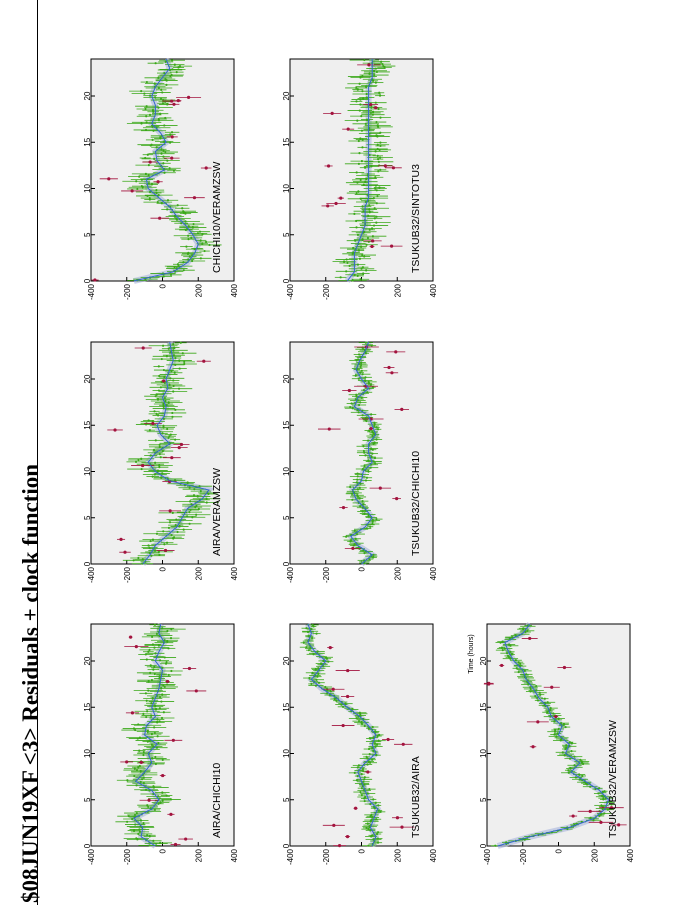 The image size is (687, 905). I want to click on y-tick-label: -200, so click(127, 856).